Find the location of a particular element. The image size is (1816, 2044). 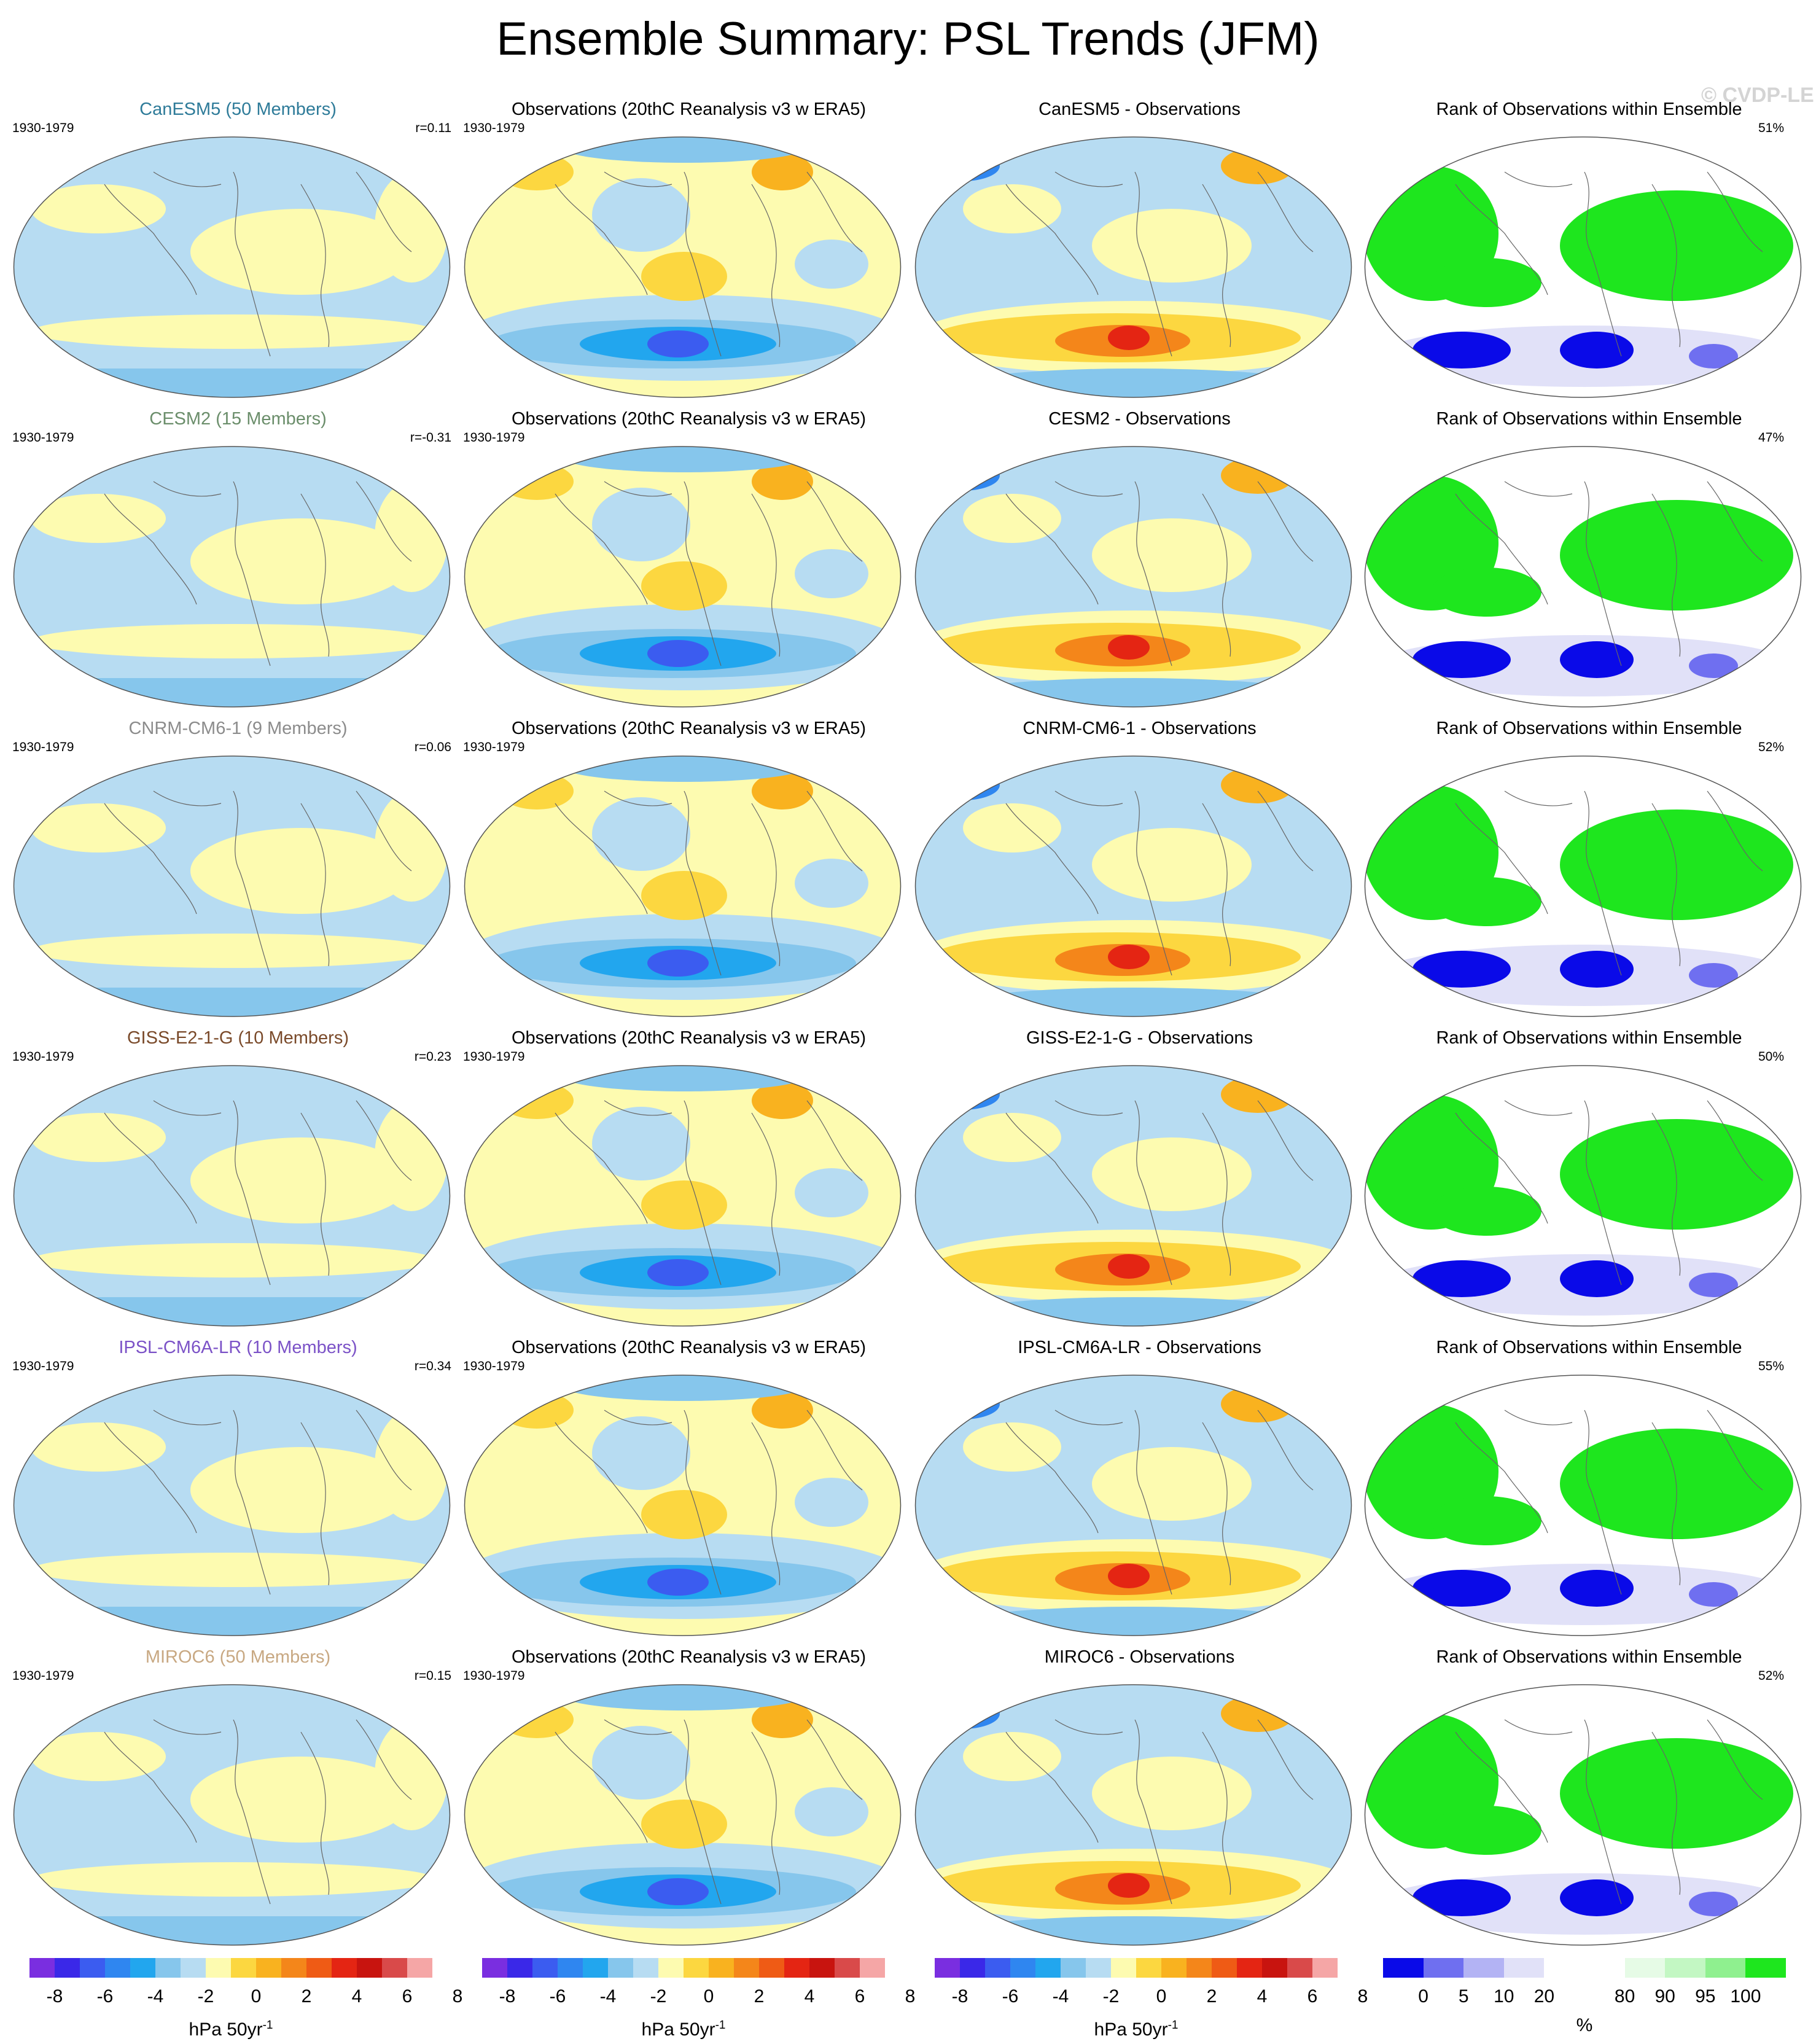

colorbar-observed-trend: -8 -6 -4 -2 0 2 4 6 8 hPa 50yr-1 is located at coordinates (698, 2001).